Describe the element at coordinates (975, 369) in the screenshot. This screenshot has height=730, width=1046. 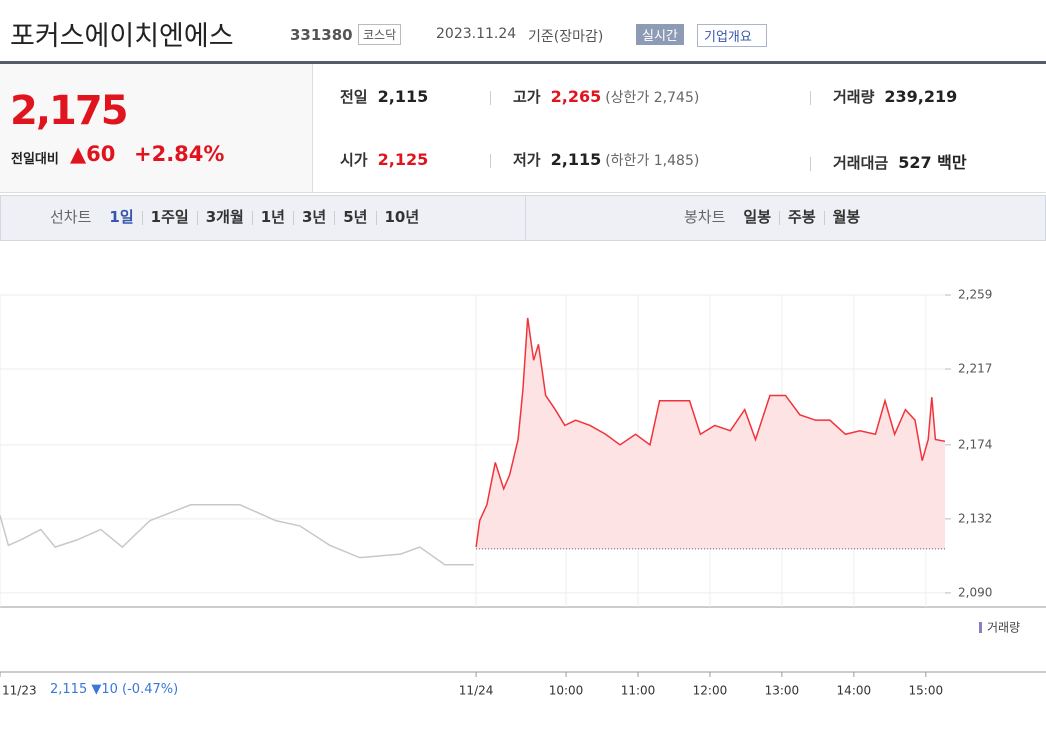
I see `y-tick-label: 2,217` at that location.